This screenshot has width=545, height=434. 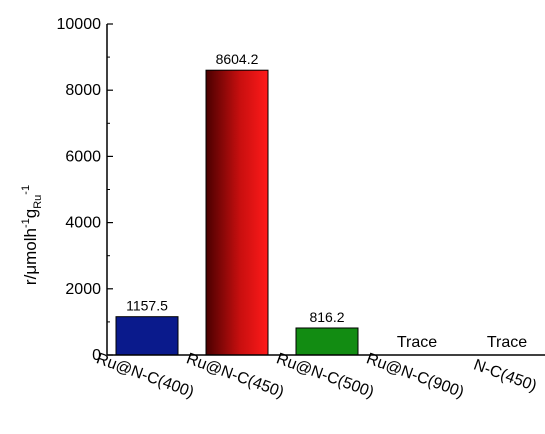 What do you see at coordinates (83, 156) in the screenshot?
I see `y-tick-label-3: 6000` at bounding box center [83, 156].